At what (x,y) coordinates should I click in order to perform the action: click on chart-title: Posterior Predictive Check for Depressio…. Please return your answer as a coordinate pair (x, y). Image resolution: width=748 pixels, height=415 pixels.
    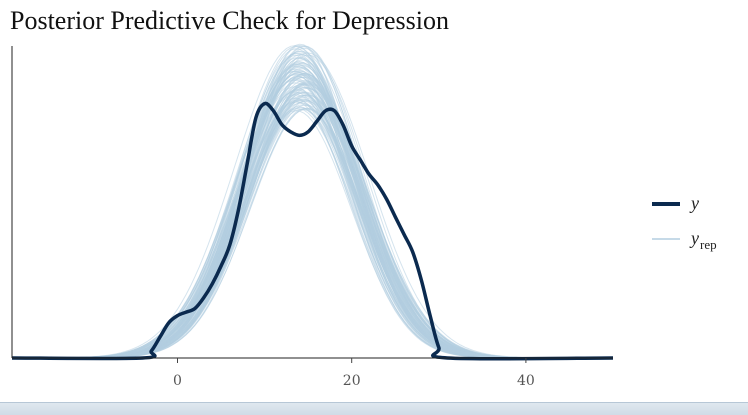
    Looking at the image, I should click on (230, 20).